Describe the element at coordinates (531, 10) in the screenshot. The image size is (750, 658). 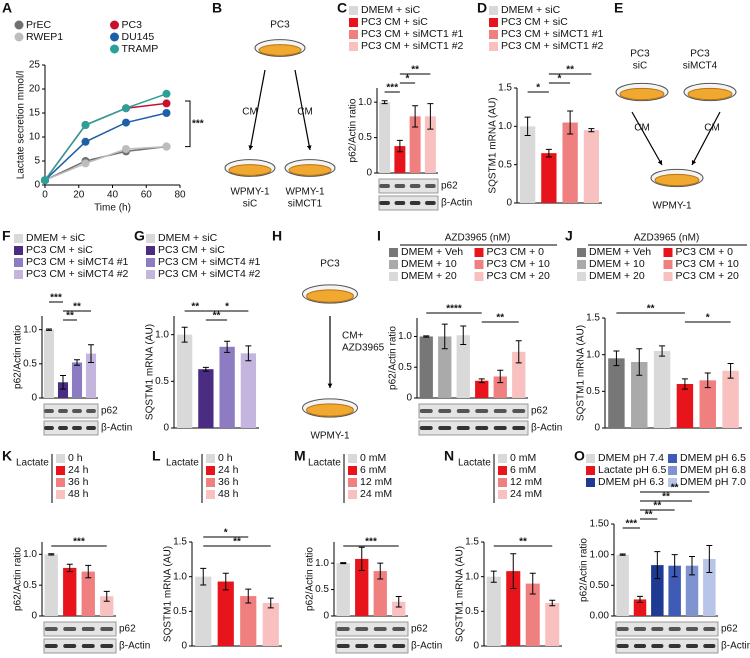
I see `legend-label: DMEM + siC` at that location.